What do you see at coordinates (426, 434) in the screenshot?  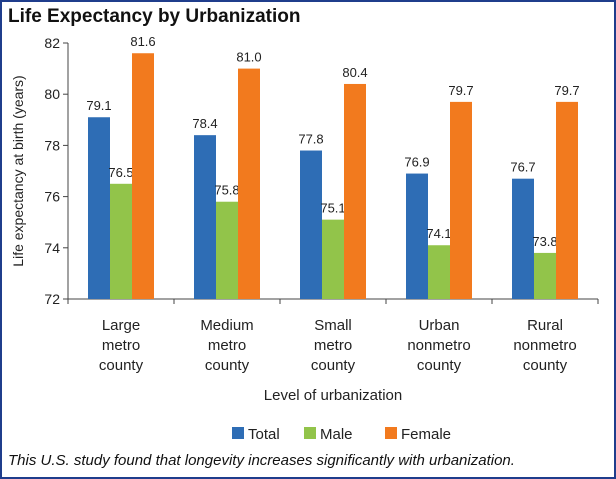 I see `legend-label-female: Female` at bounding box center [426, 434].